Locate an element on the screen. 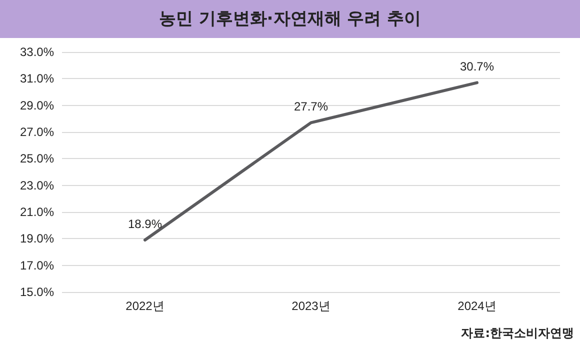 The width and height of the screenshot is (580, 346). y-tick-label: 23.0% is located at coordinates (37, 185).